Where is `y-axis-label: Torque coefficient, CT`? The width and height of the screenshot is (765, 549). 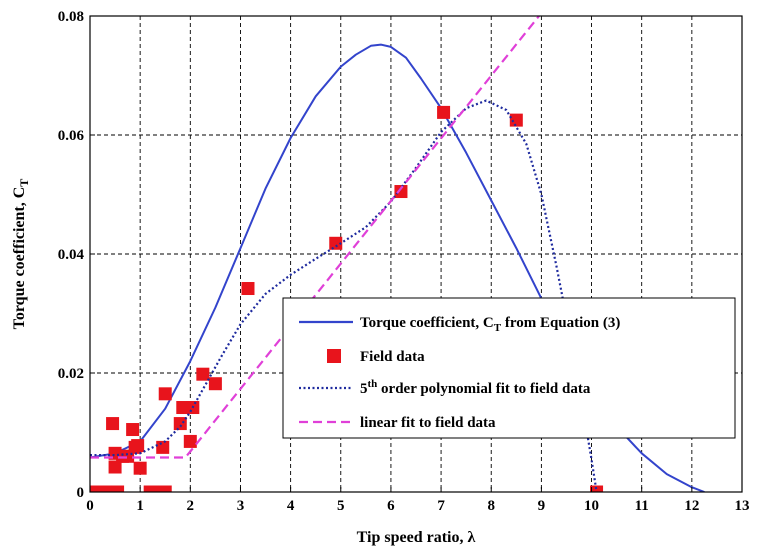
y-axis-label: Torque coefficient, CT is located at coordinates (21, 254).